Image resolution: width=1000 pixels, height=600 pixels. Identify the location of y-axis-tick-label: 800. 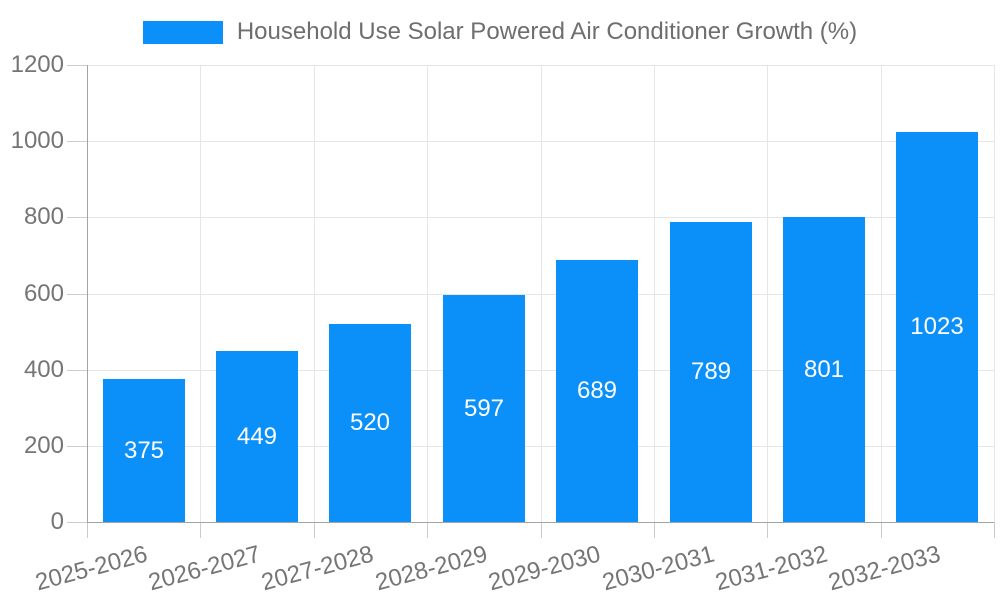
(43, 216).